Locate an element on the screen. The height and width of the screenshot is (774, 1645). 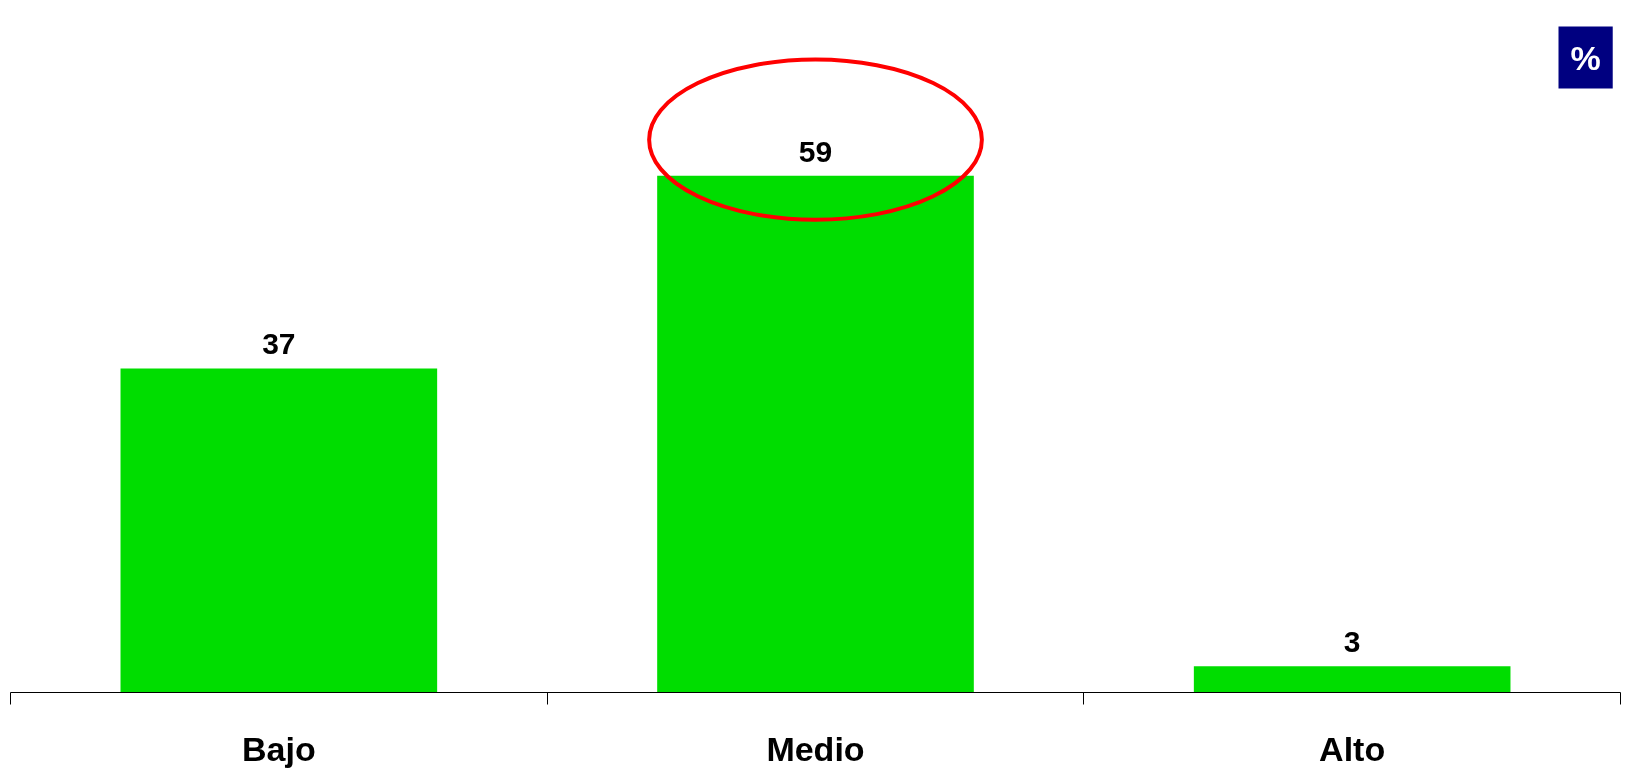
x-tick-label: Medio is located at coordinates (815, 748).